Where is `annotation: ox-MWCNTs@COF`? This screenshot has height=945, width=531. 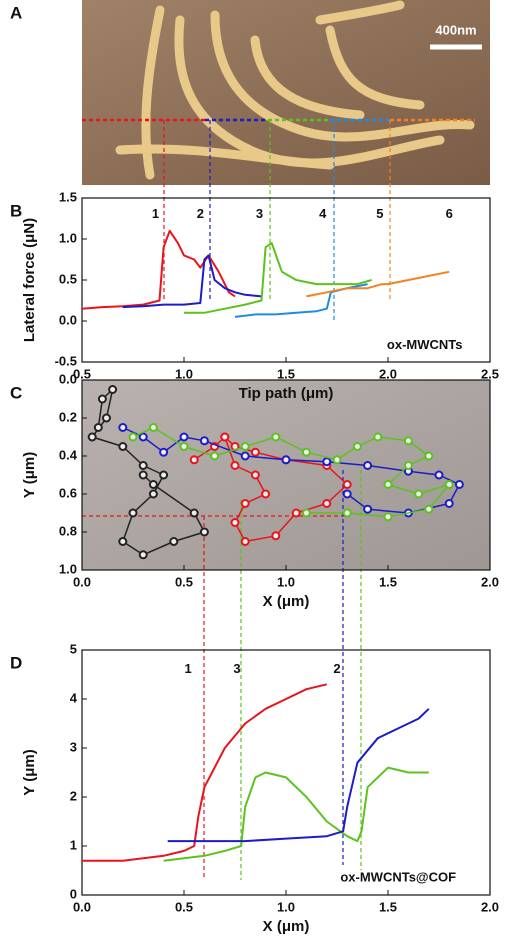 annotation: ox-MWCNTs@COF is located at coordinates (398, 876).